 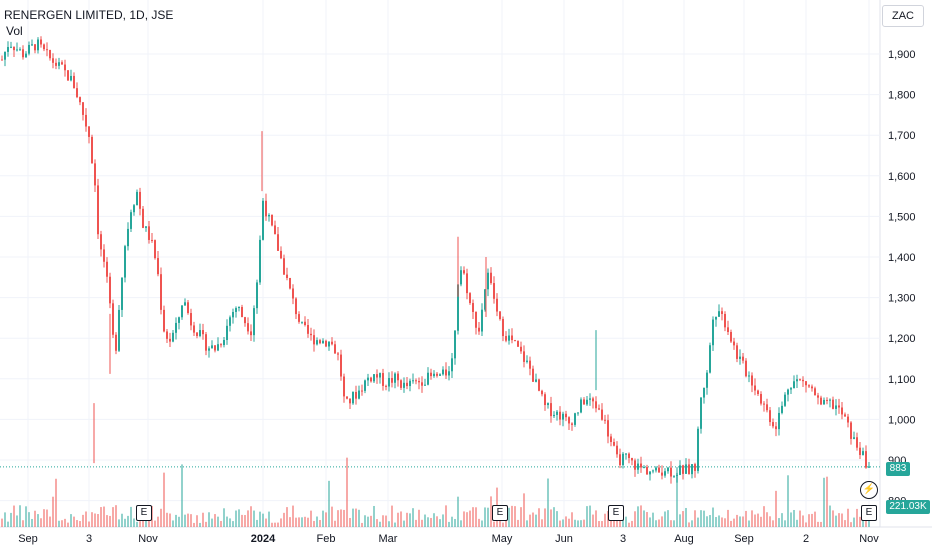 I want to click on x-tick-label: Mar, so click(x=388, y=539).